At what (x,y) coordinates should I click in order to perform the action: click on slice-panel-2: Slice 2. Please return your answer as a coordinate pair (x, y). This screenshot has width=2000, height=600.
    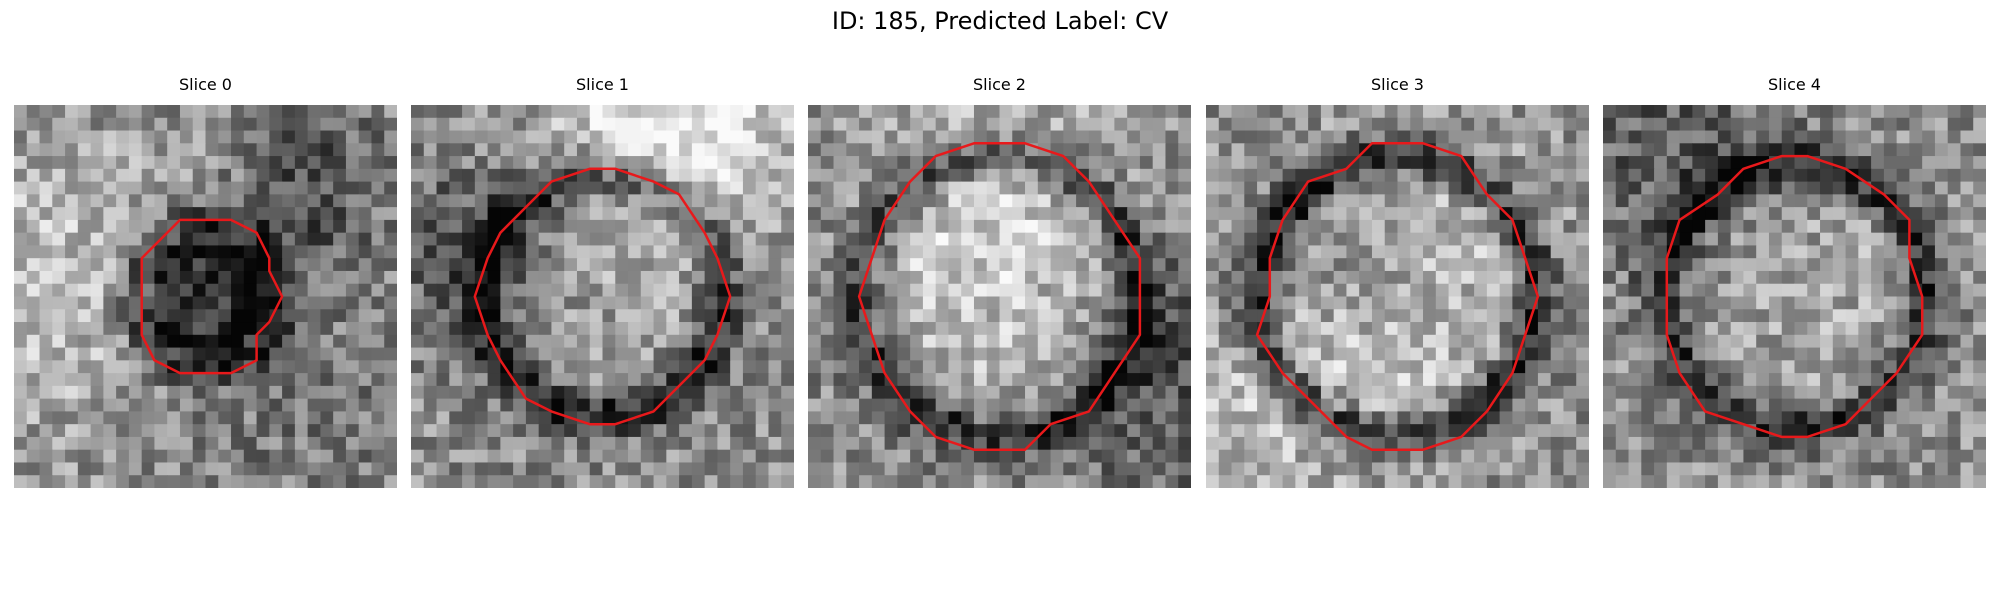
    Looking at the image, I should click on (999, 281).